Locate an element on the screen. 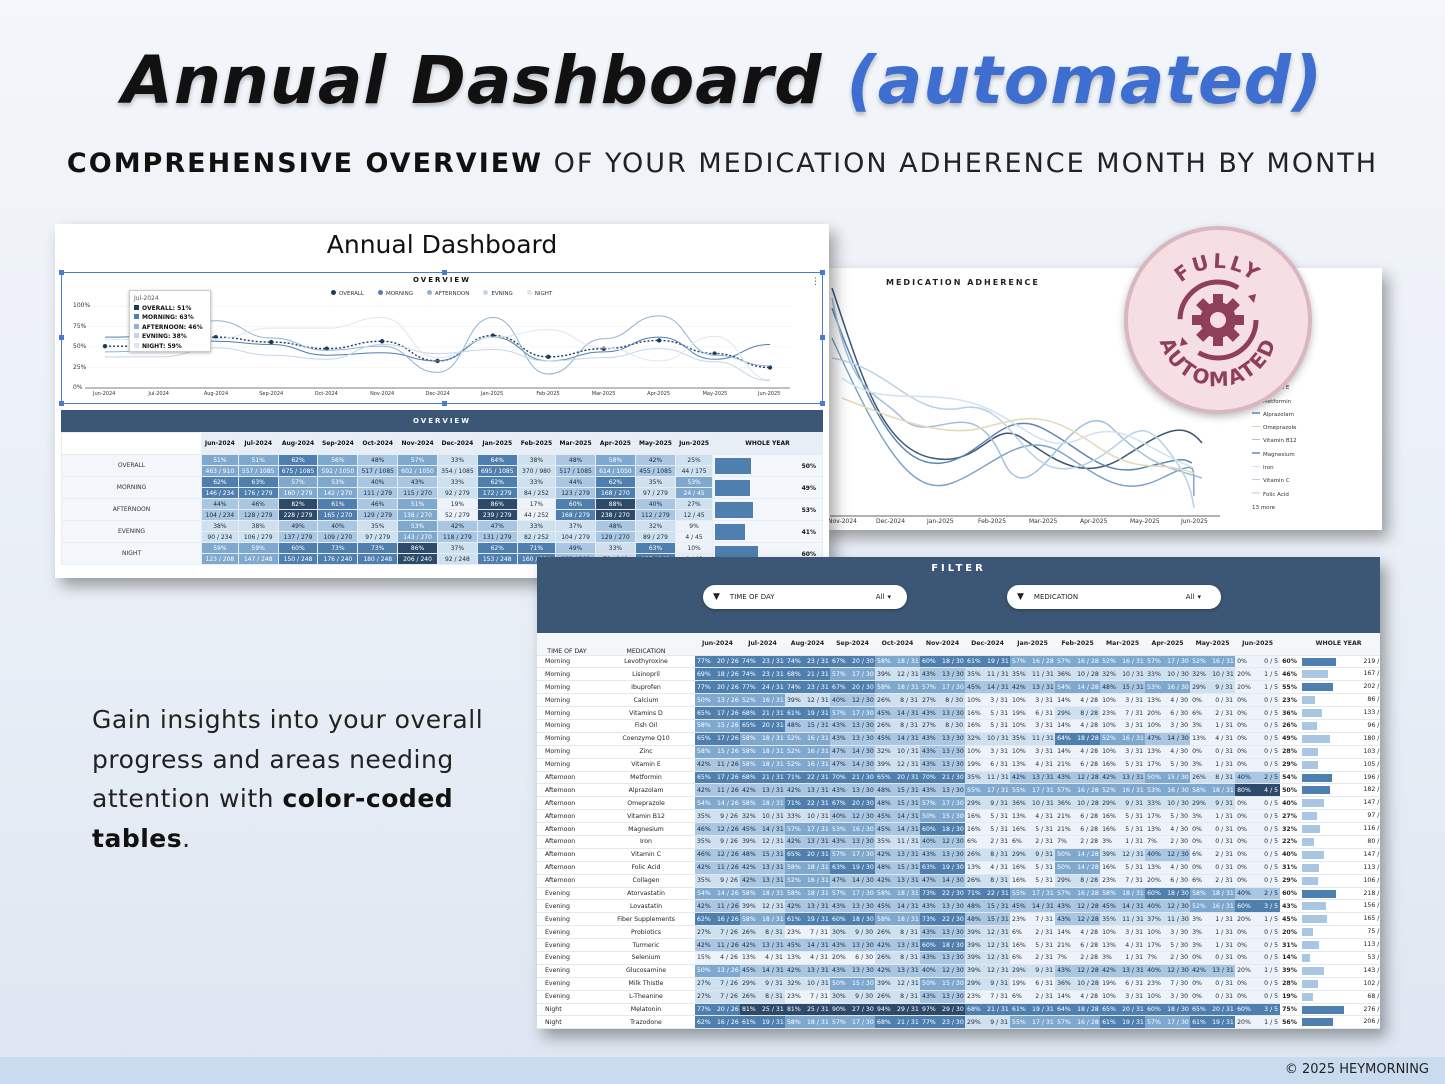 The width and height of the screenshot is (1445, 1084). count-cell: 1 / 31 is located at coordinates (1223, 945).